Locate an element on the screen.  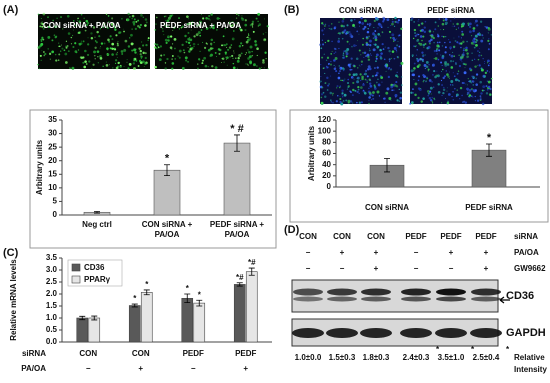
y-tick-label: 100 is located at coordinates (325, 130).